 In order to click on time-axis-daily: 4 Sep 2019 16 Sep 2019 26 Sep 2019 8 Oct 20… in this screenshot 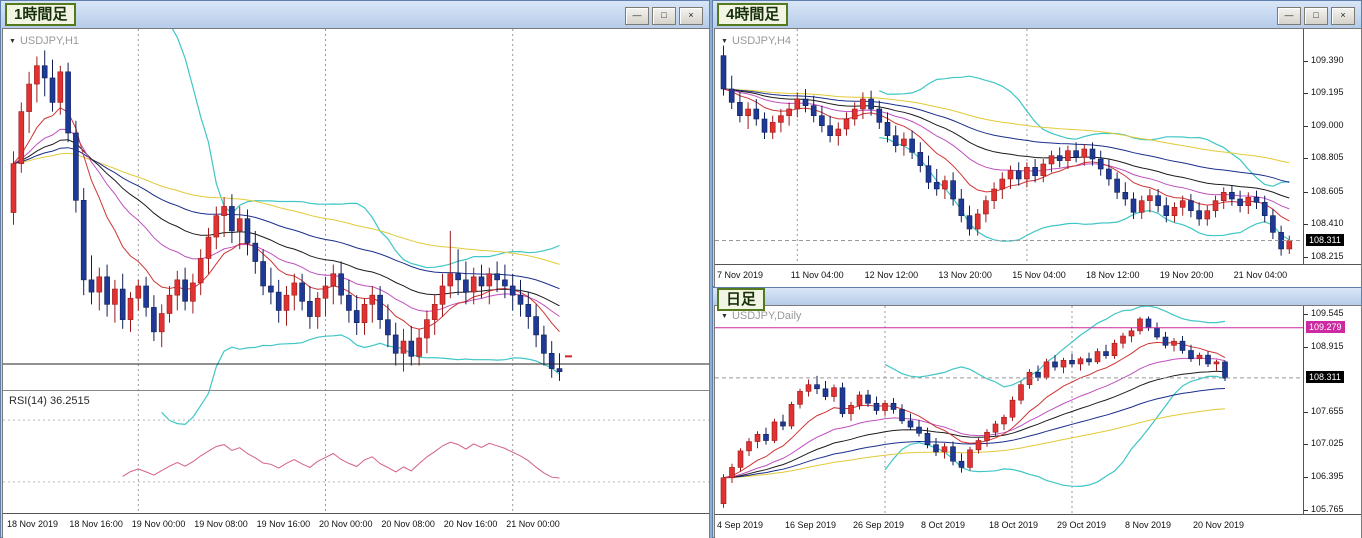, I will do `click(1038, 526)`.